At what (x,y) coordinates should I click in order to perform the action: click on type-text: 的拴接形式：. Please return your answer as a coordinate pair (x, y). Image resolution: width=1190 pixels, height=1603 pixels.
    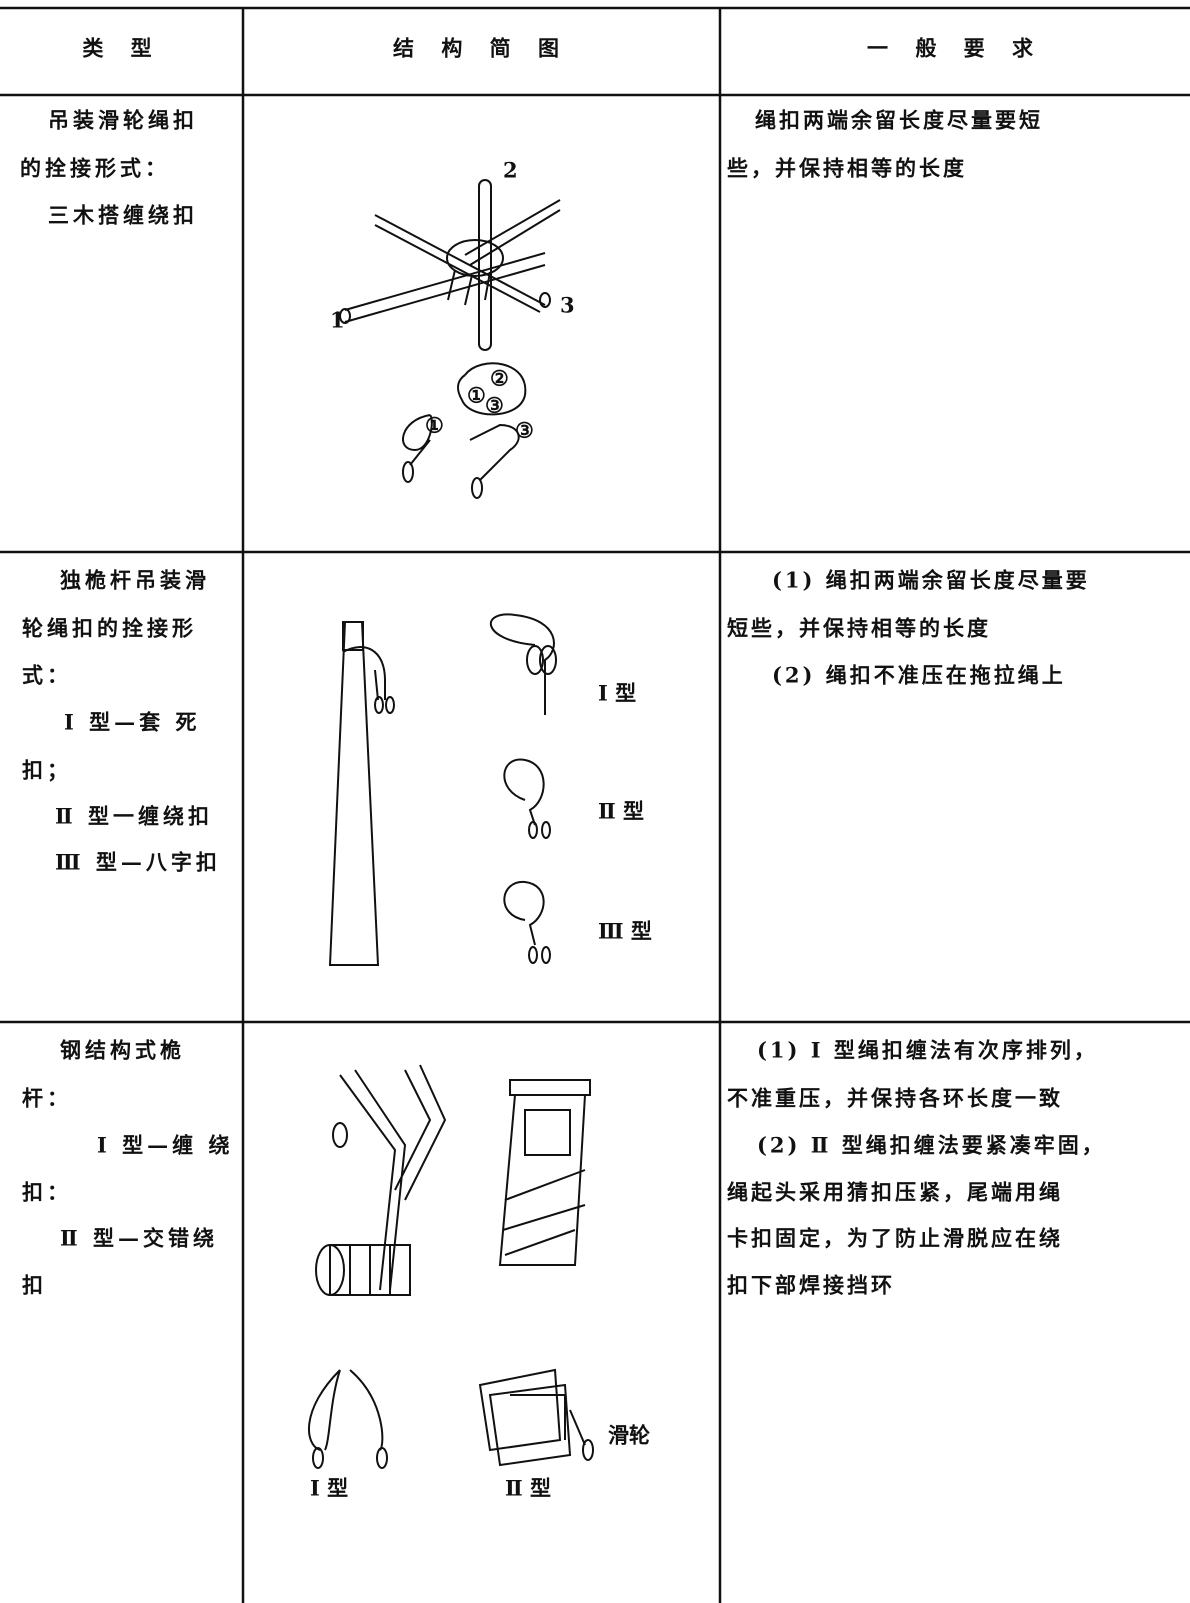
    Looking at the image, I should click on (95, 168).